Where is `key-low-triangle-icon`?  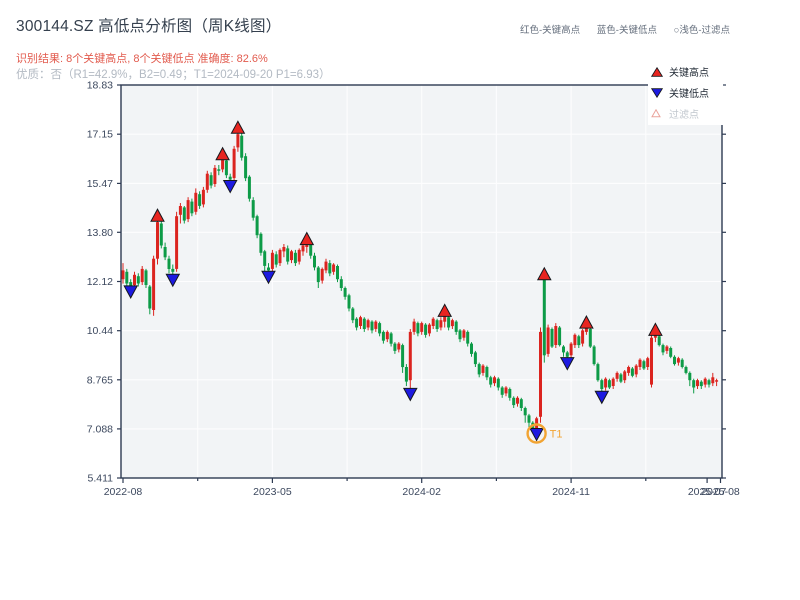 key-low-triangle-icon is located at coordinates (657, 92).